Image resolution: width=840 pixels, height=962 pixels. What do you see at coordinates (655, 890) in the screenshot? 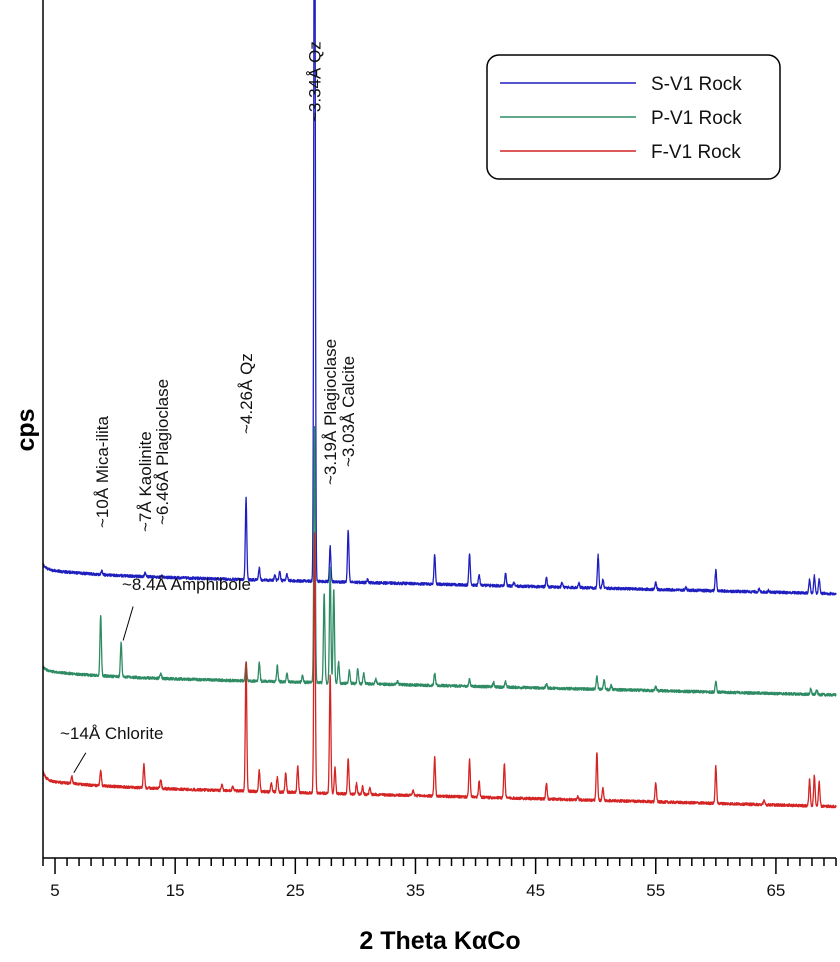
I see `x-tick-label: 55` at bounding box center [655, 890].